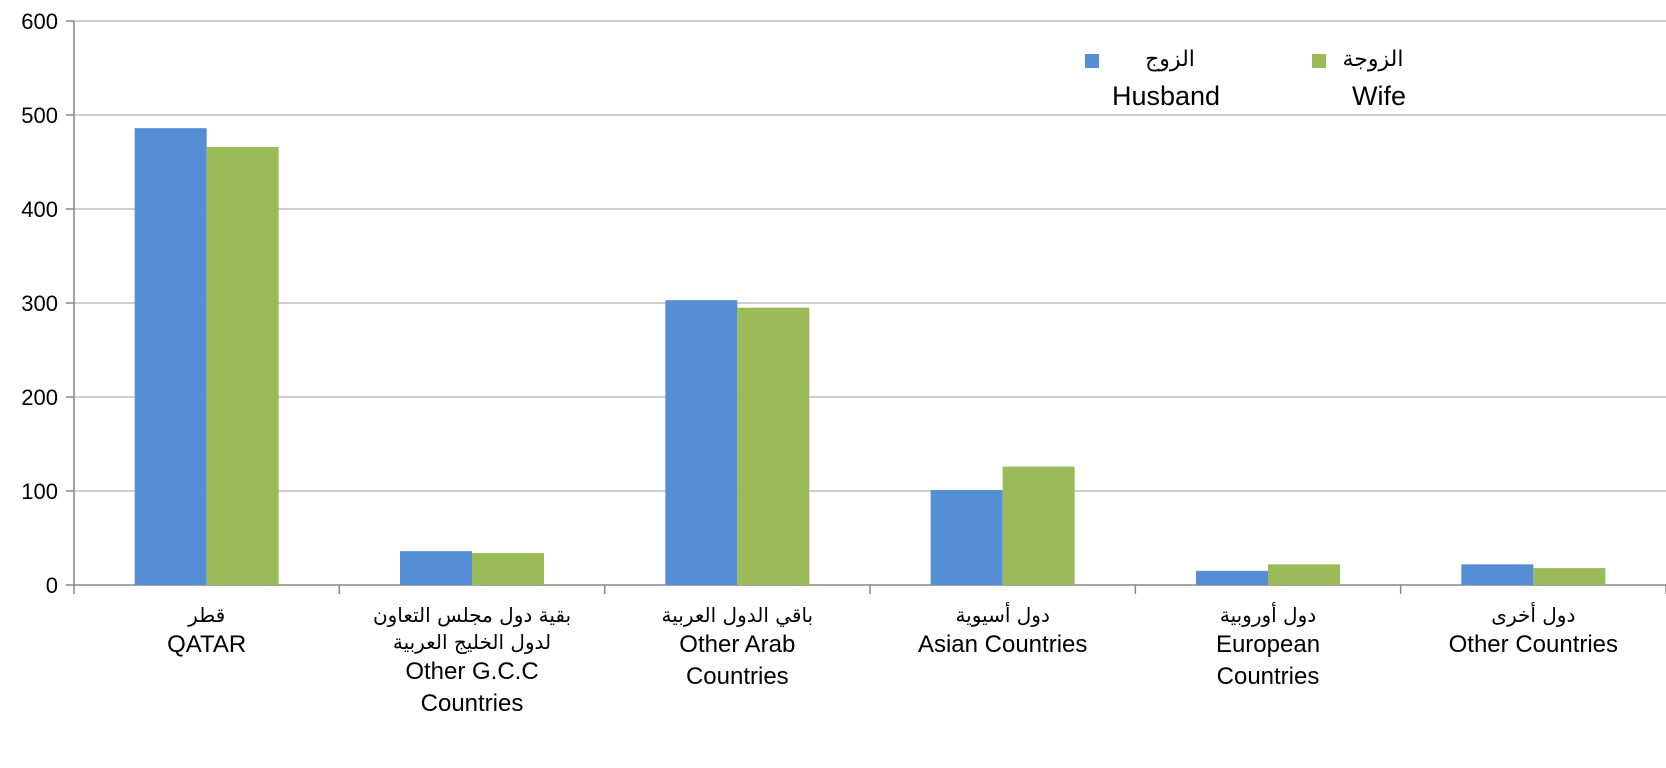  Describe the element at coordinates (472, 642) in the screenshot. I see `x-category-label-ar: لدول الخليج العربية` at that location.